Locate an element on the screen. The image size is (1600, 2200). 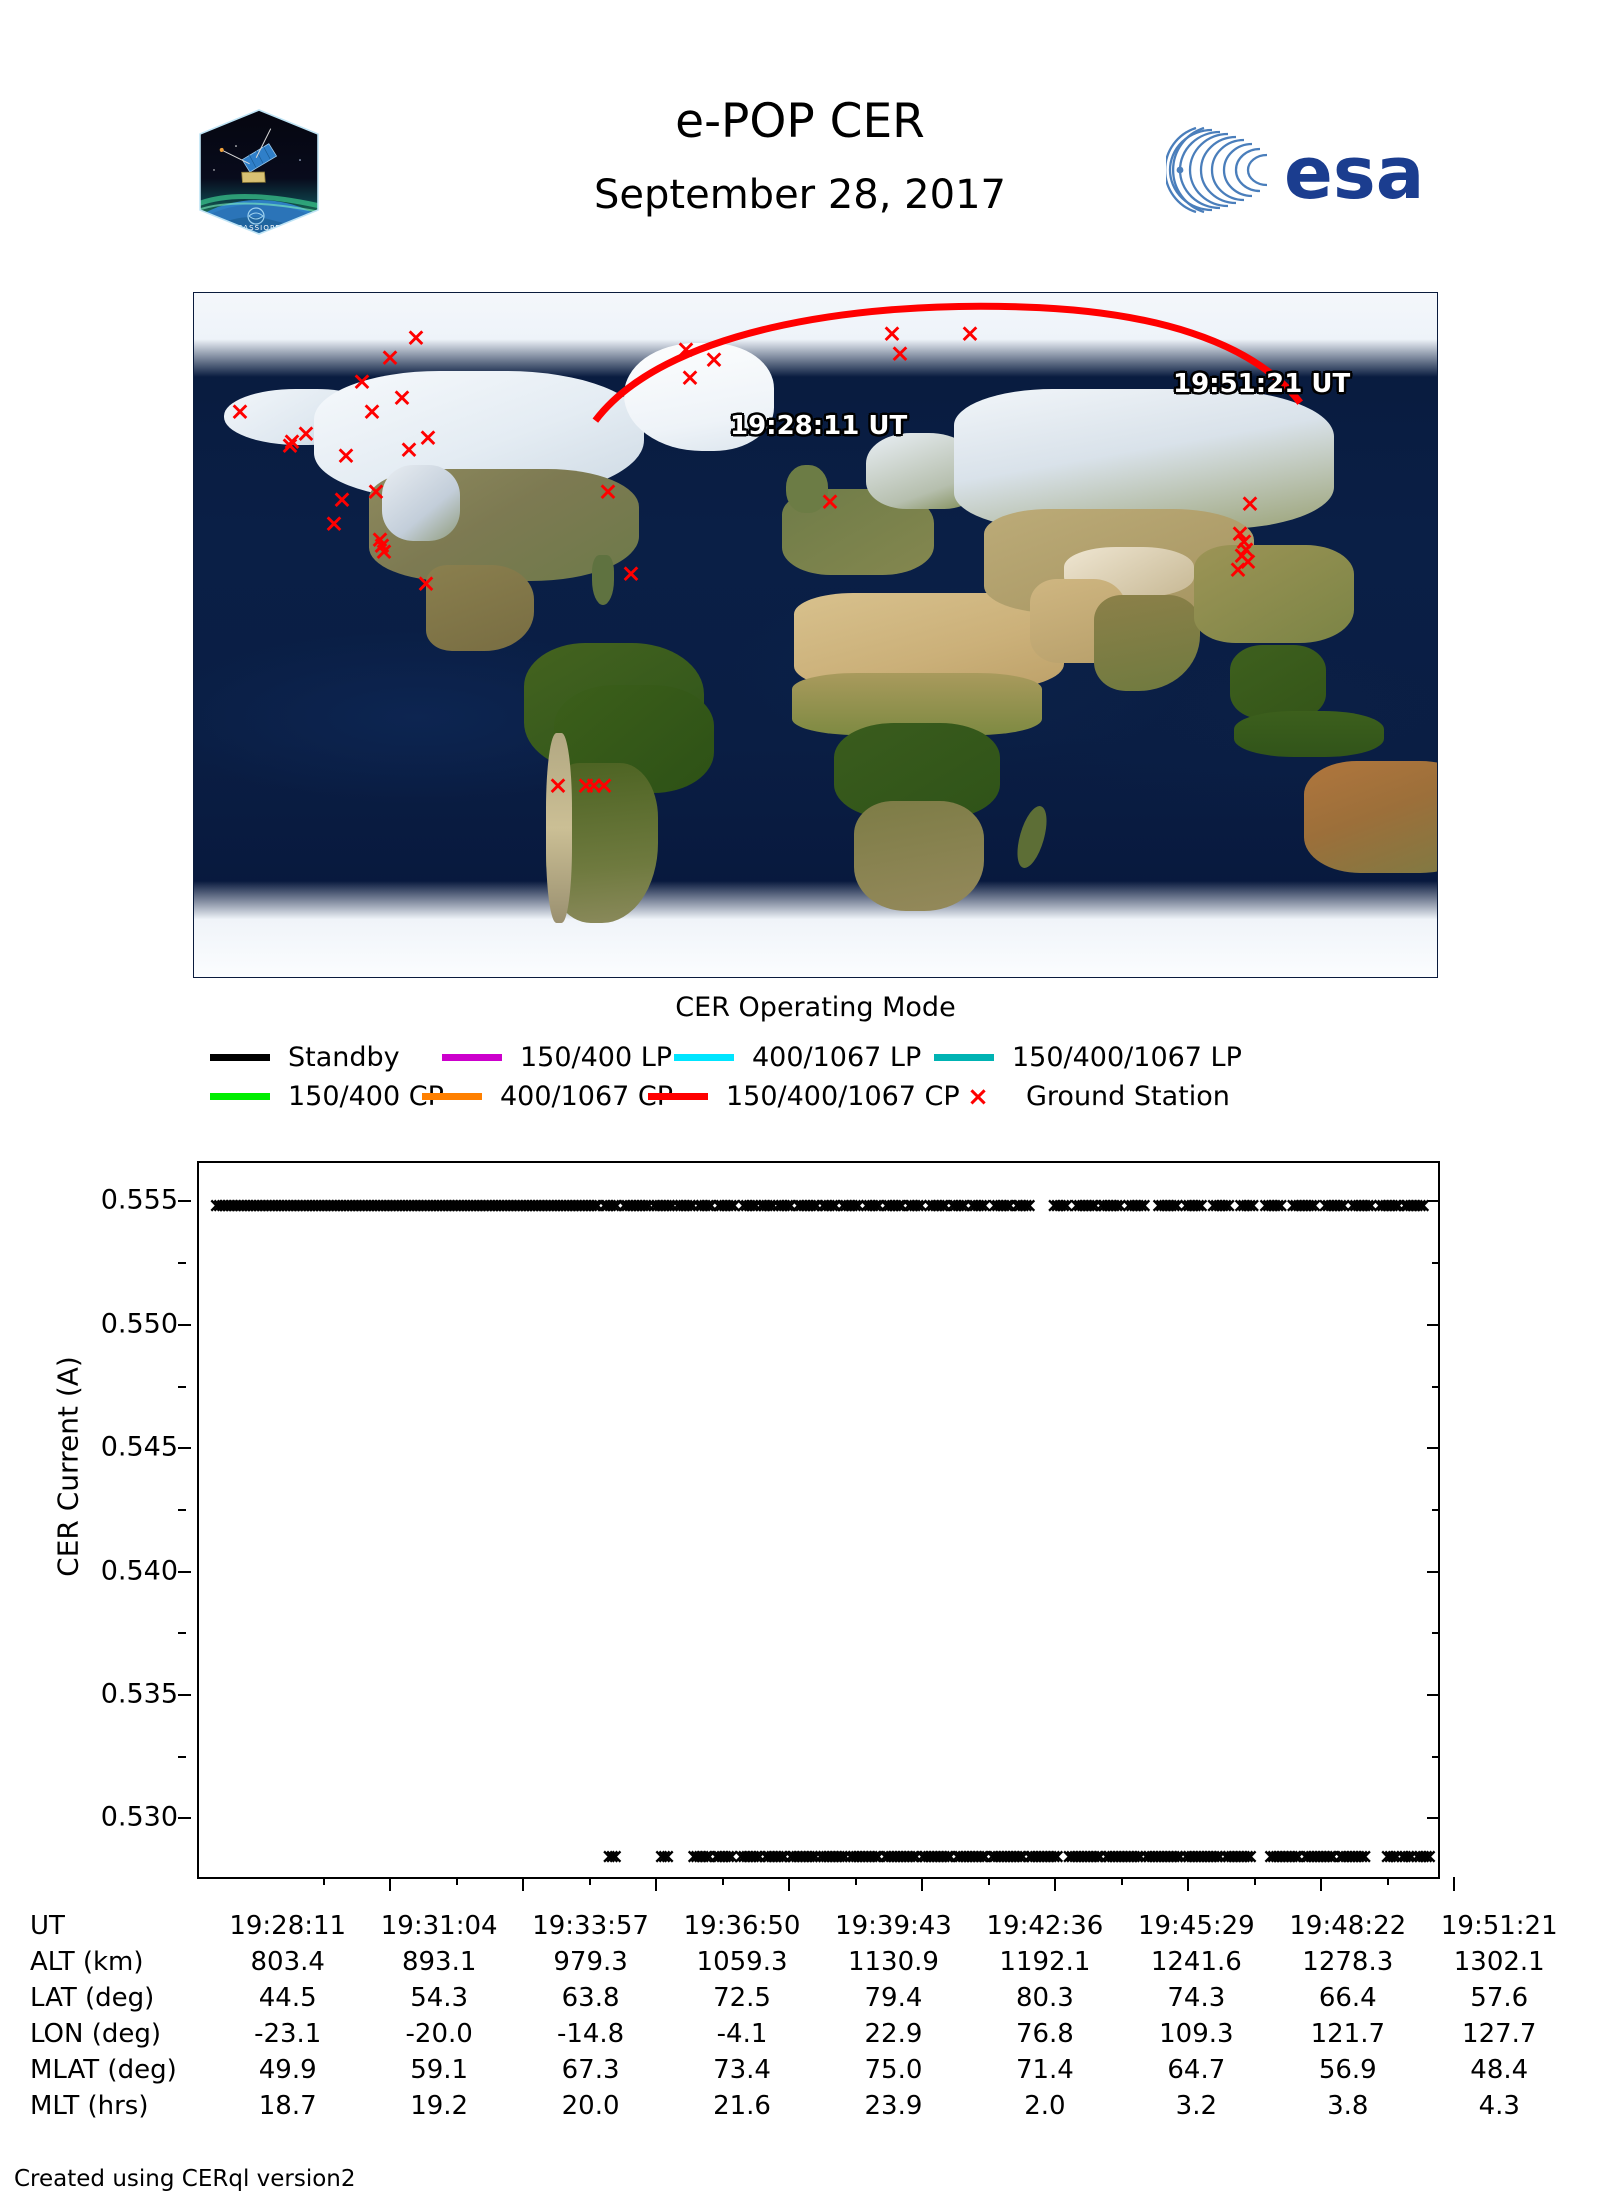
legend-item-400-1067-cp: 400/1067 CP is located at coordinates (547, 1096).